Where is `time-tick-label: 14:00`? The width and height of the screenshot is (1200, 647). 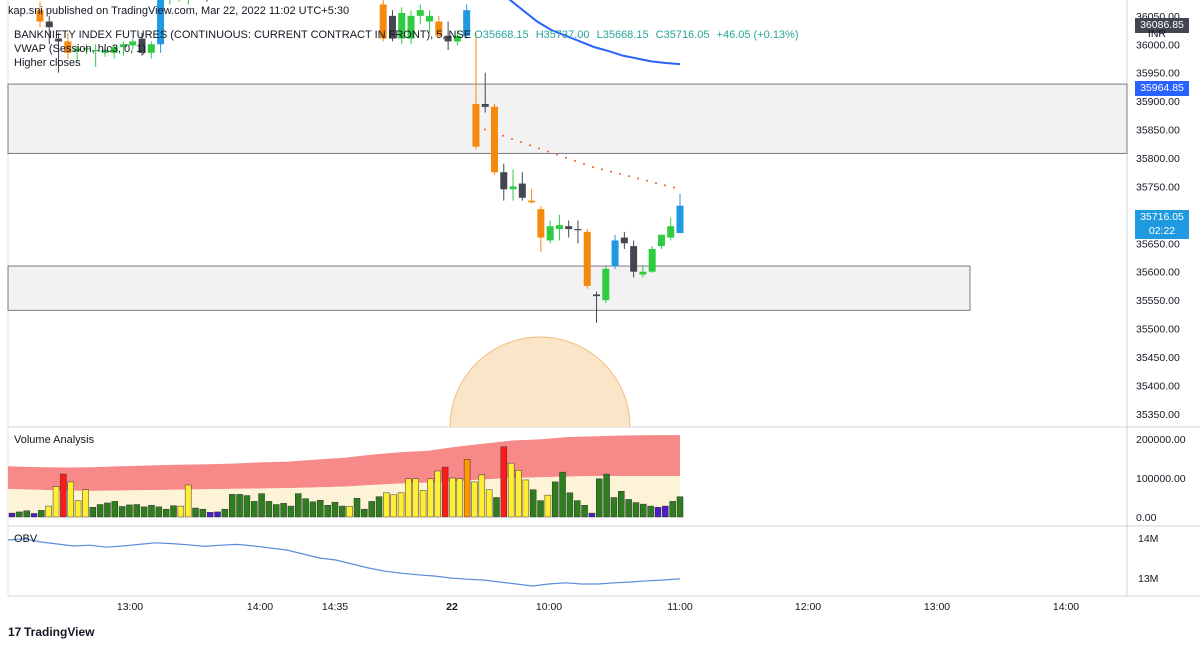 time-tick-label: 14:00 is located at coordinates (1066, 607).